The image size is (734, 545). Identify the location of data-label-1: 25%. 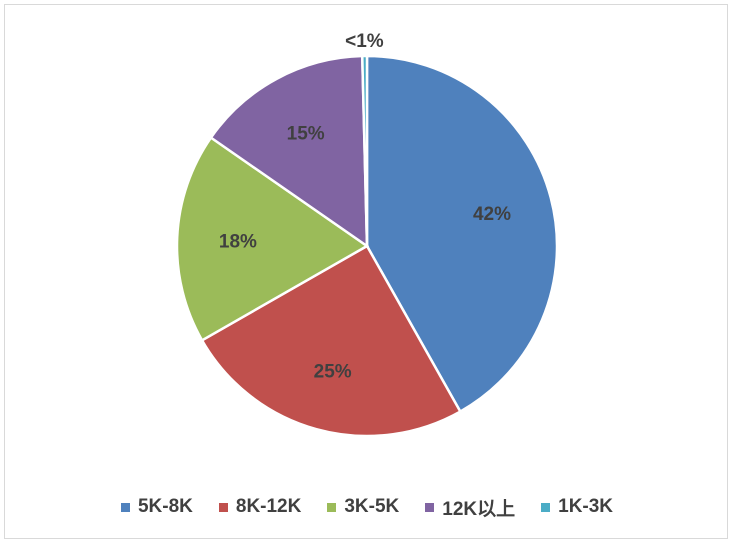
(333, 372).